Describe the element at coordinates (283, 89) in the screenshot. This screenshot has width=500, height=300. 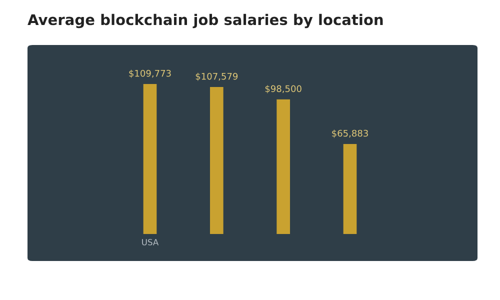
I see `data-label: $98,500` at that location.